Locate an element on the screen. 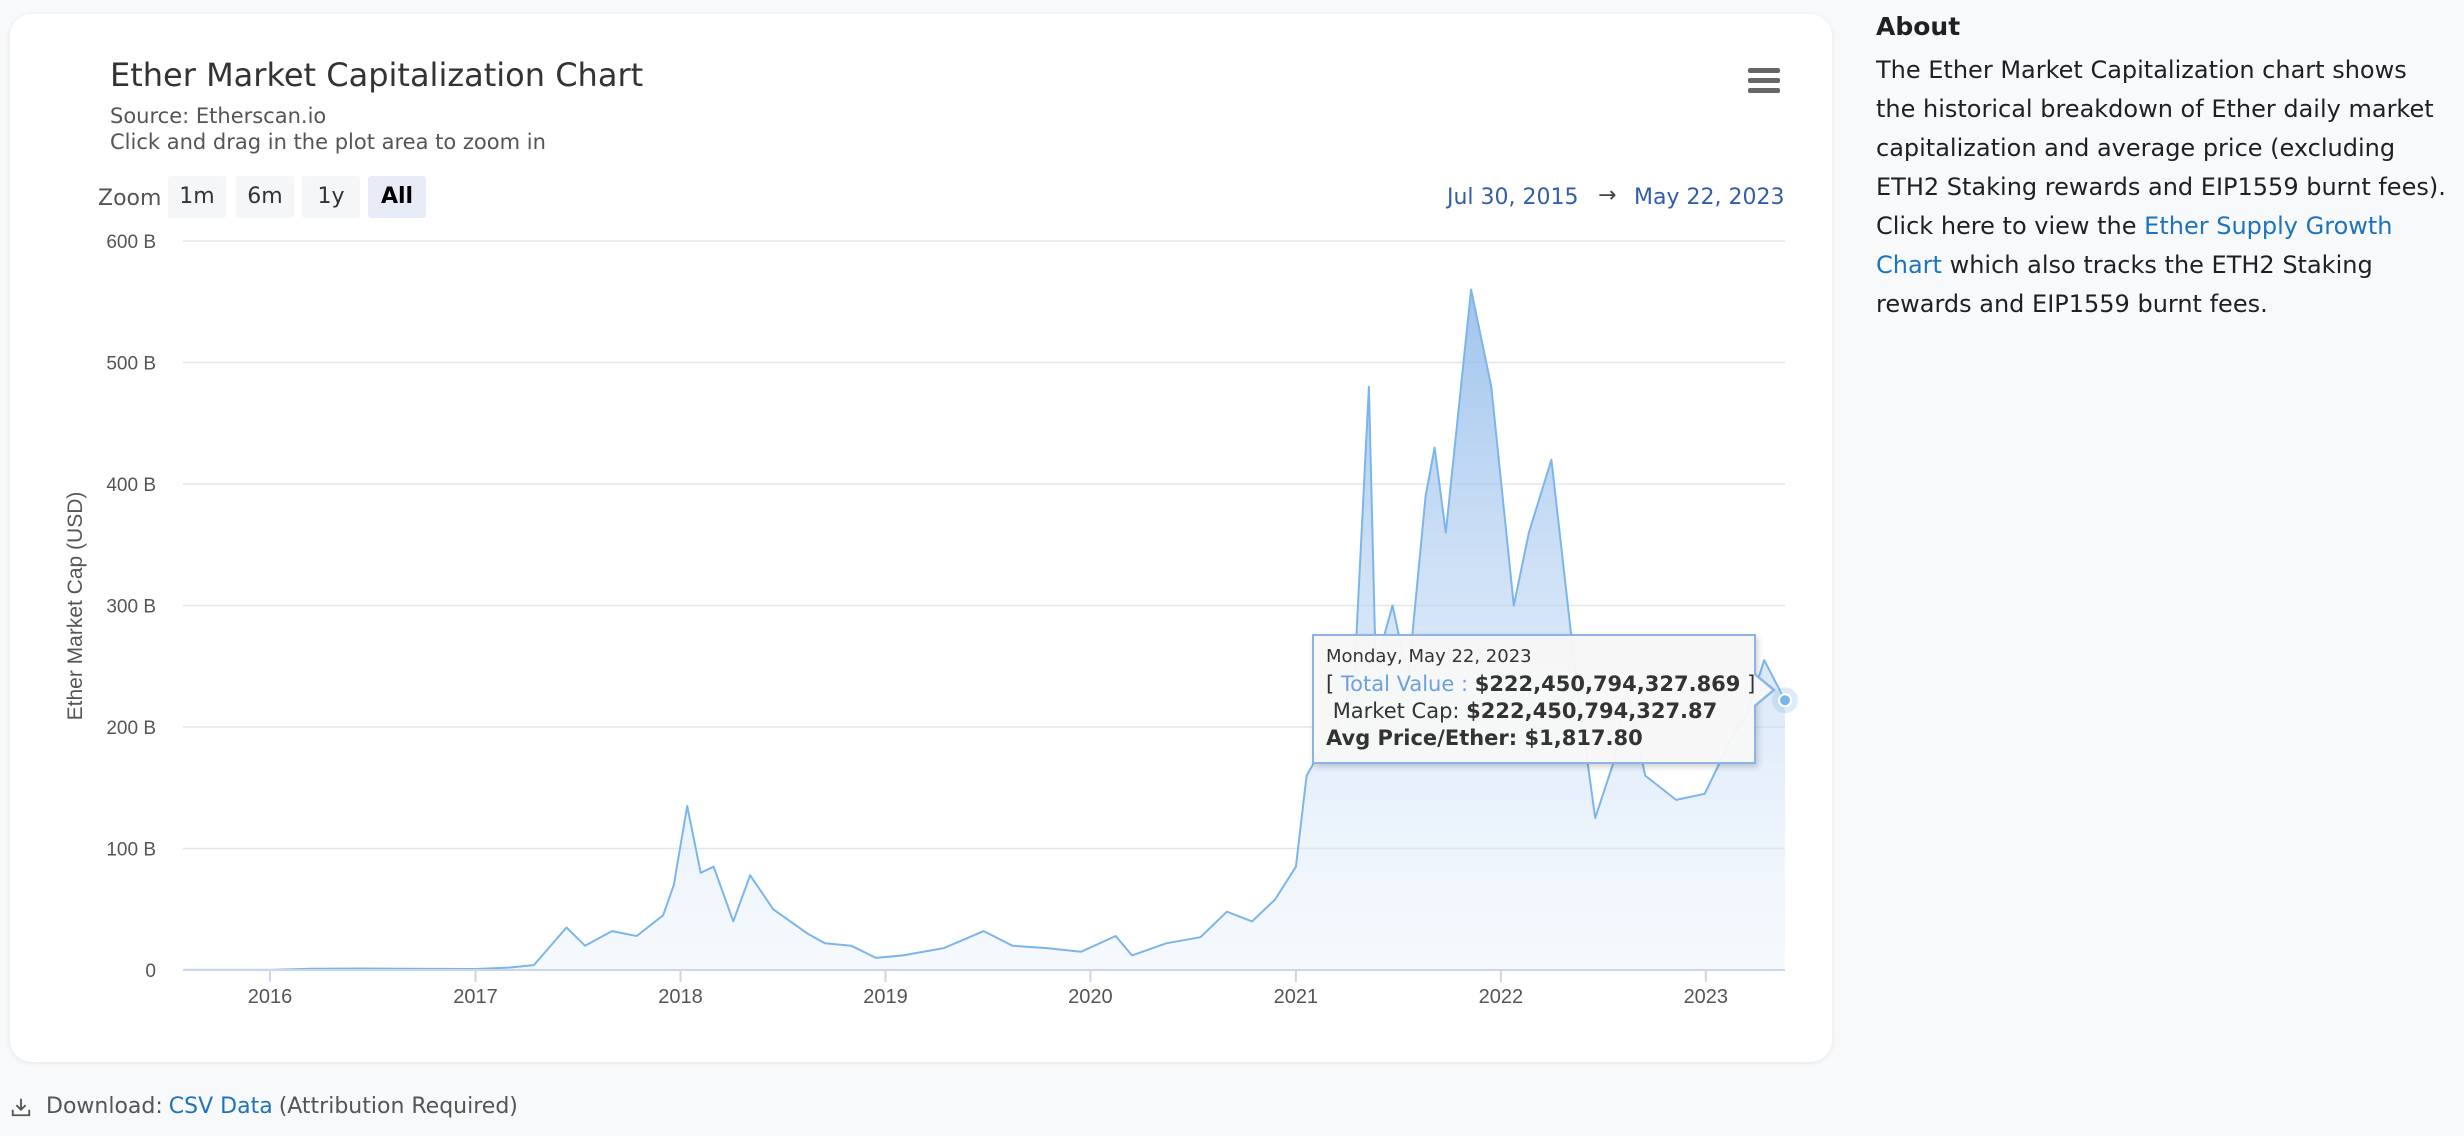 This screenshot has height=1136, width=2464. y-tick-label: 400 B is located at coordinates (131, 485).